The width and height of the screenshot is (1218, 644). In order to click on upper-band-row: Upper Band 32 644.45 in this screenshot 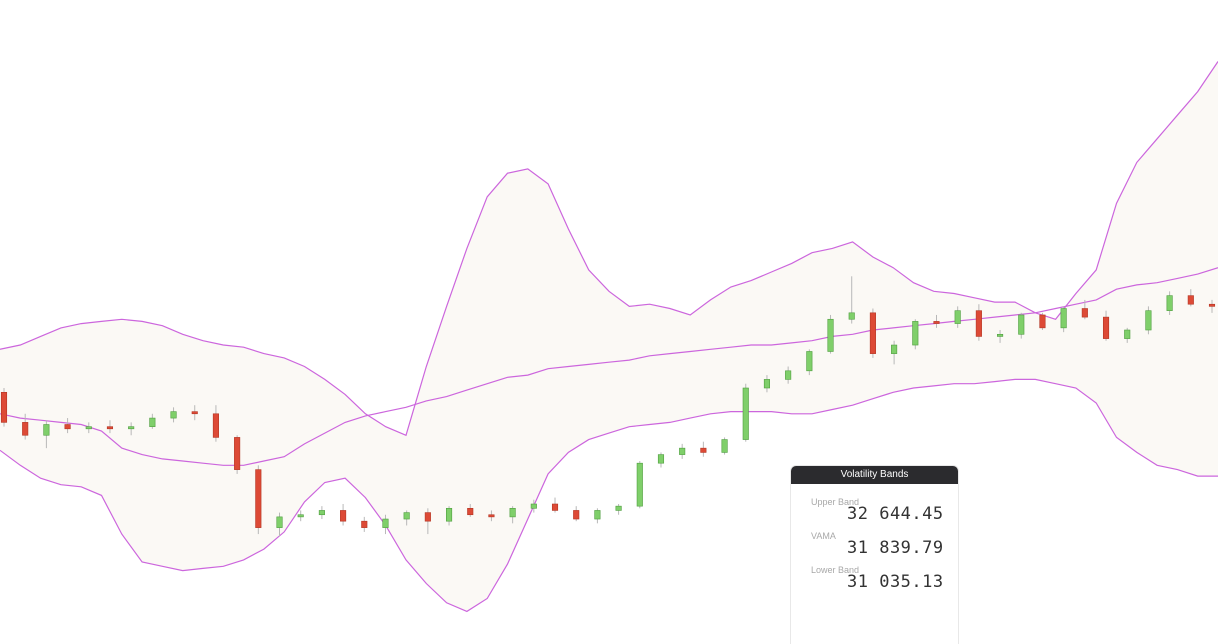, I will do `click(874, 514)`.